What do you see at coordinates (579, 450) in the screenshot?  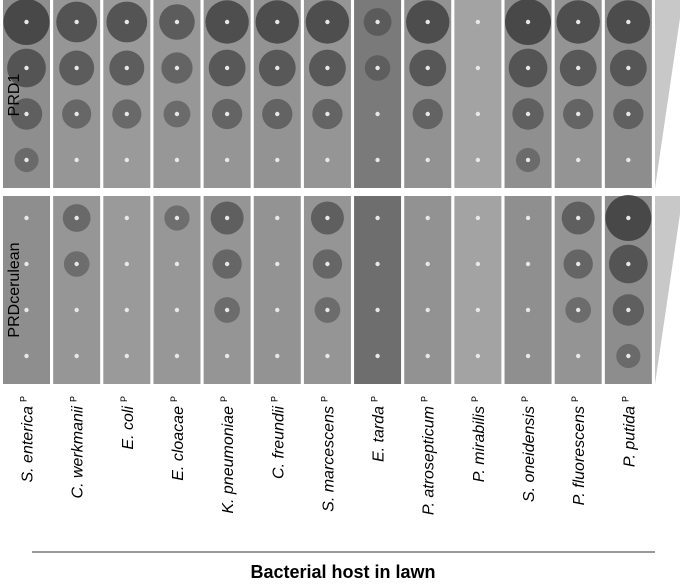 I see `host-label: P. fluorescens P` at bounding box center [579, 450].